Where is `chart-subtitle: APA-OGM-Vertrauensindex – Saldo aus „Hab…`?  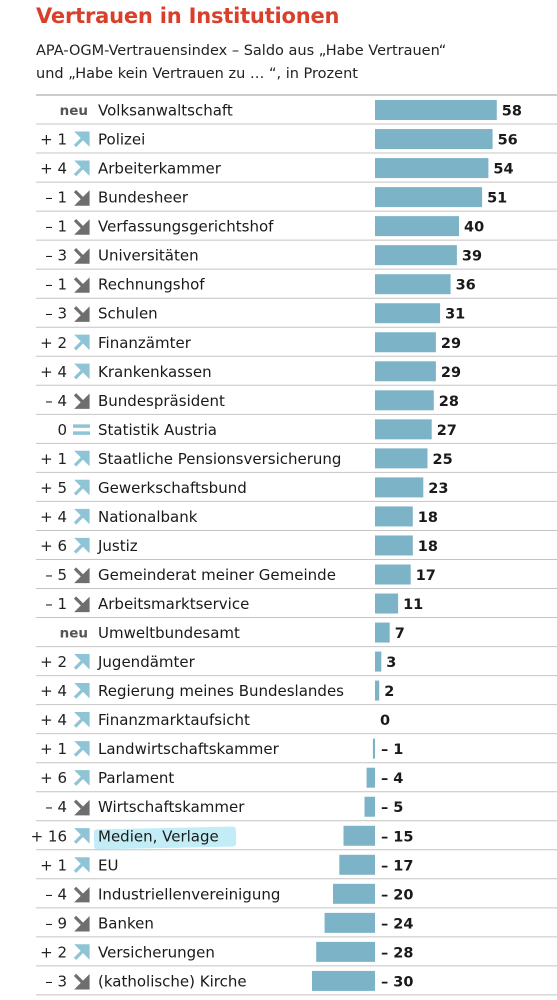
chart-subtitle: APA-OGM-Vertrauensindex – Saldo aus „Hab… is located at coordinates (241, 63).